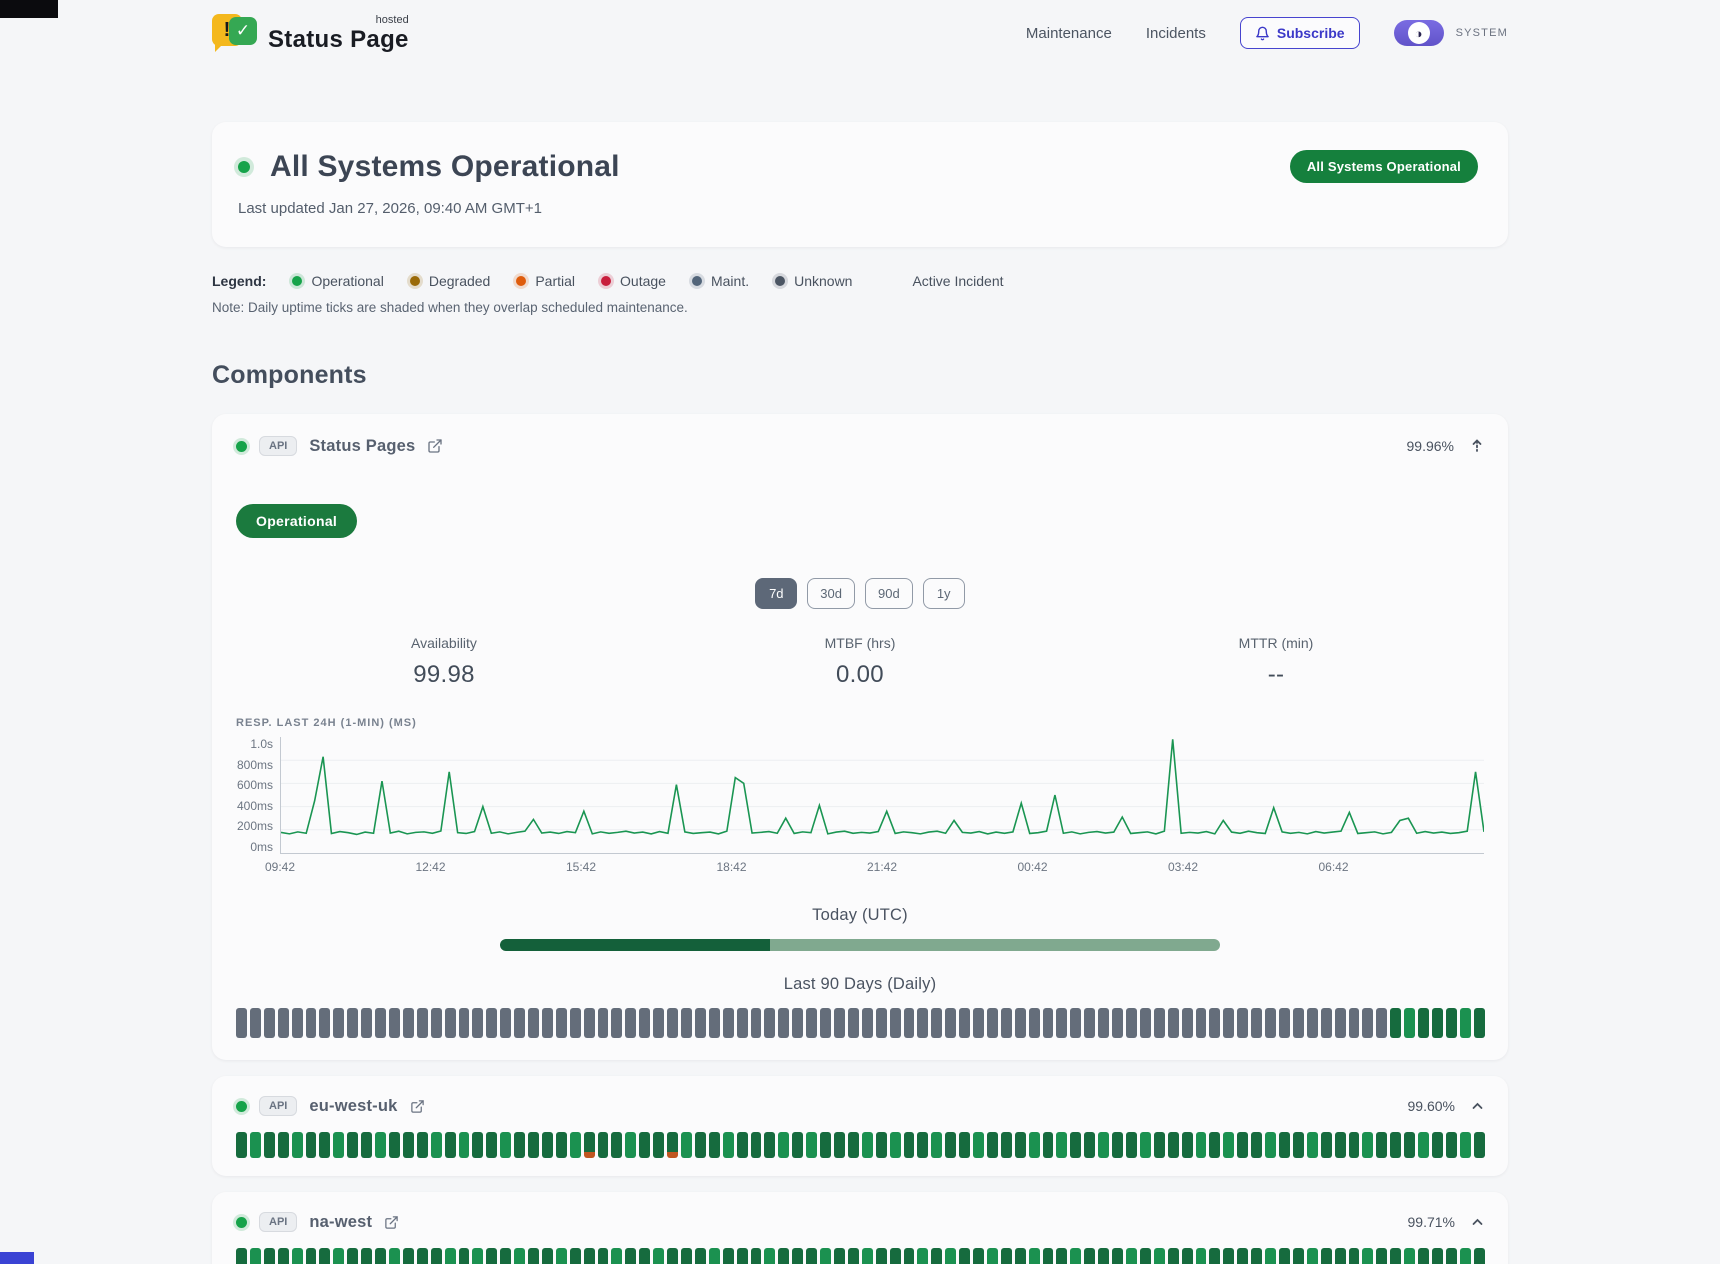 The width and height of the screenshot is (1720, 1264). Describe the element at coordinates (831, 593) in the screenshot. I see `range-button-30d: 30d` at that location.